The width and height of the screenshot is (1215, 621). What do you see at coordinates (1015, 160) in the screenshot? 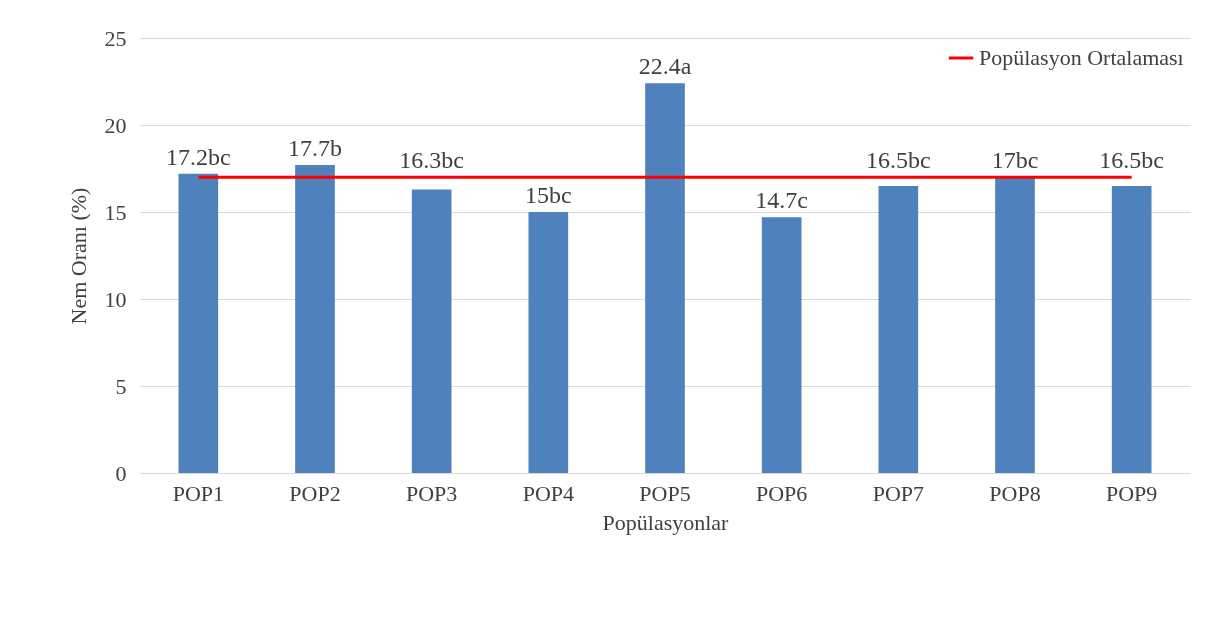
I see `data-label: 17bc` at bounding box center [1015, 160].